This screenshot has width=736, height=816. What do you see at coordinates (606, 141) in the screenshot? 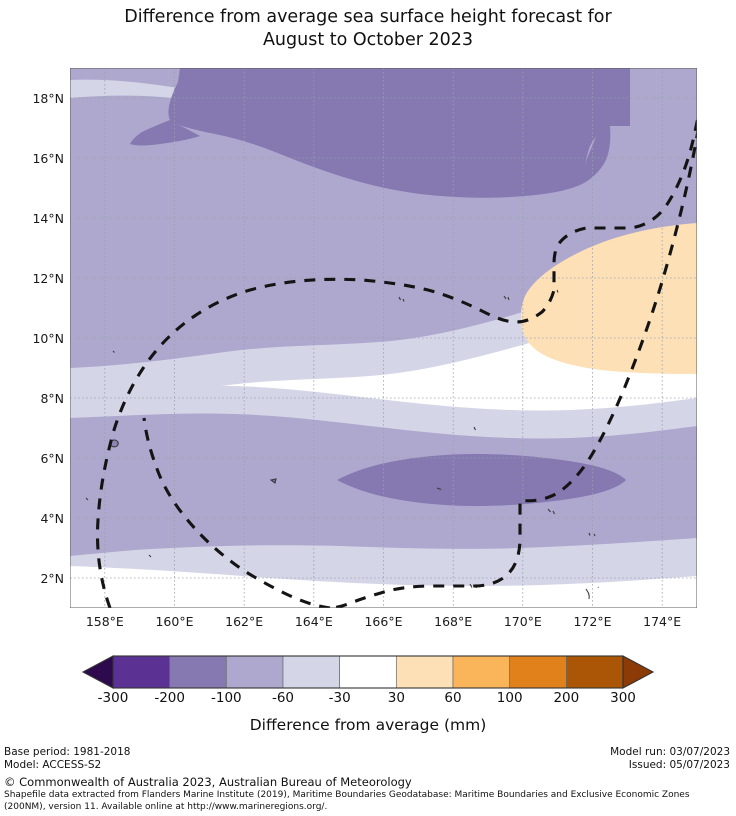
I see `contour-step-n-m100` at bounding box center [606, 141].